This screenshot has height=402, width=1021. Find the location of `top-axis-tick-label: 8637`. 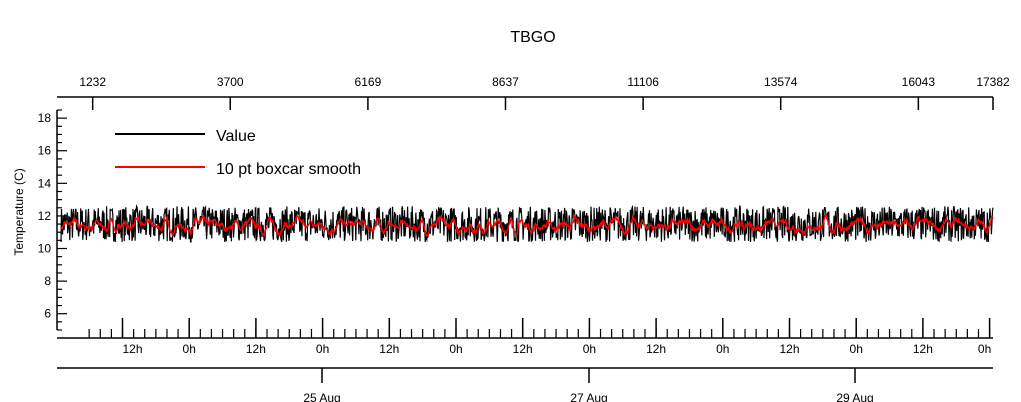

top-axis-tick-label: 8637 is located at coordinates (505, 82).